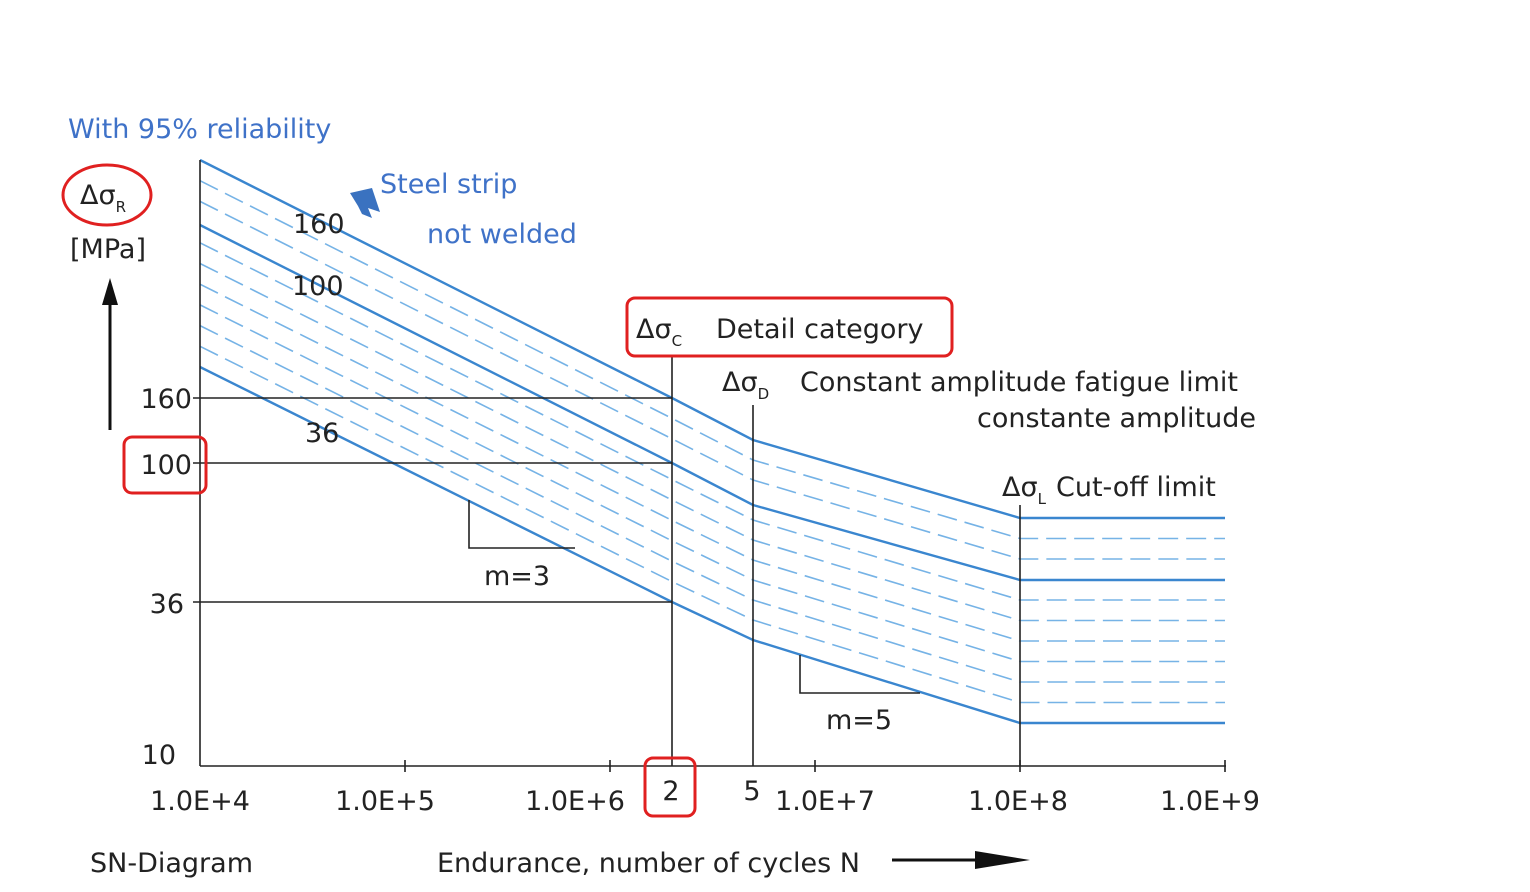  What do you see at coordinates (1210, 801) in the screenshot?
I see `x-label: 1.0E+9` at bounding box center [1210, 801].